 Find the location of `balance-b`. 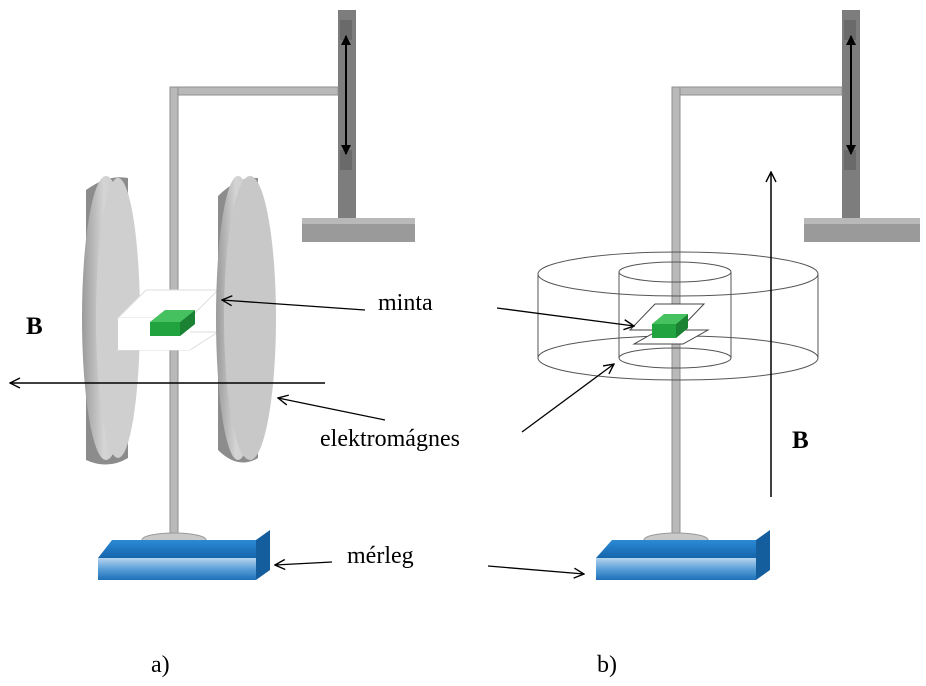

balance-b is located at coordinates (683, 555).